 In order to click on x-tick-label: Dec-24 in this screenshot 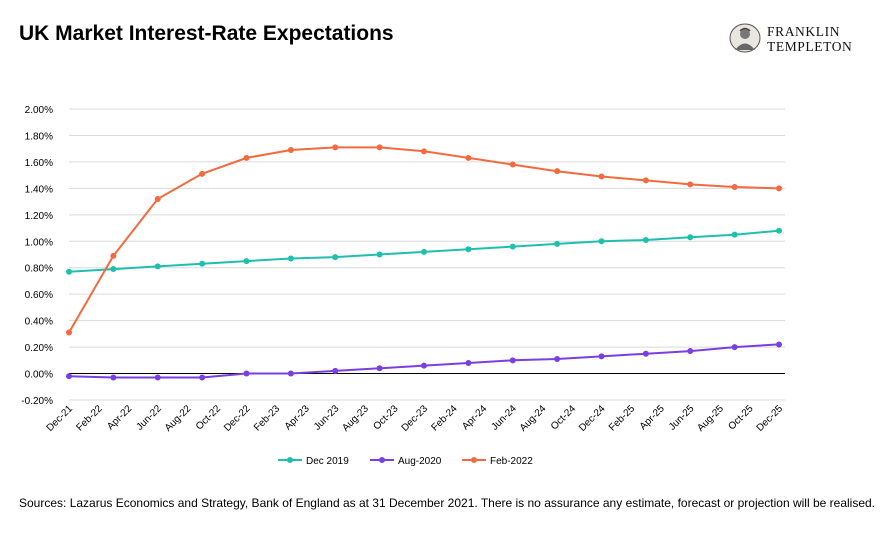, I will do `click(592, 418)`.